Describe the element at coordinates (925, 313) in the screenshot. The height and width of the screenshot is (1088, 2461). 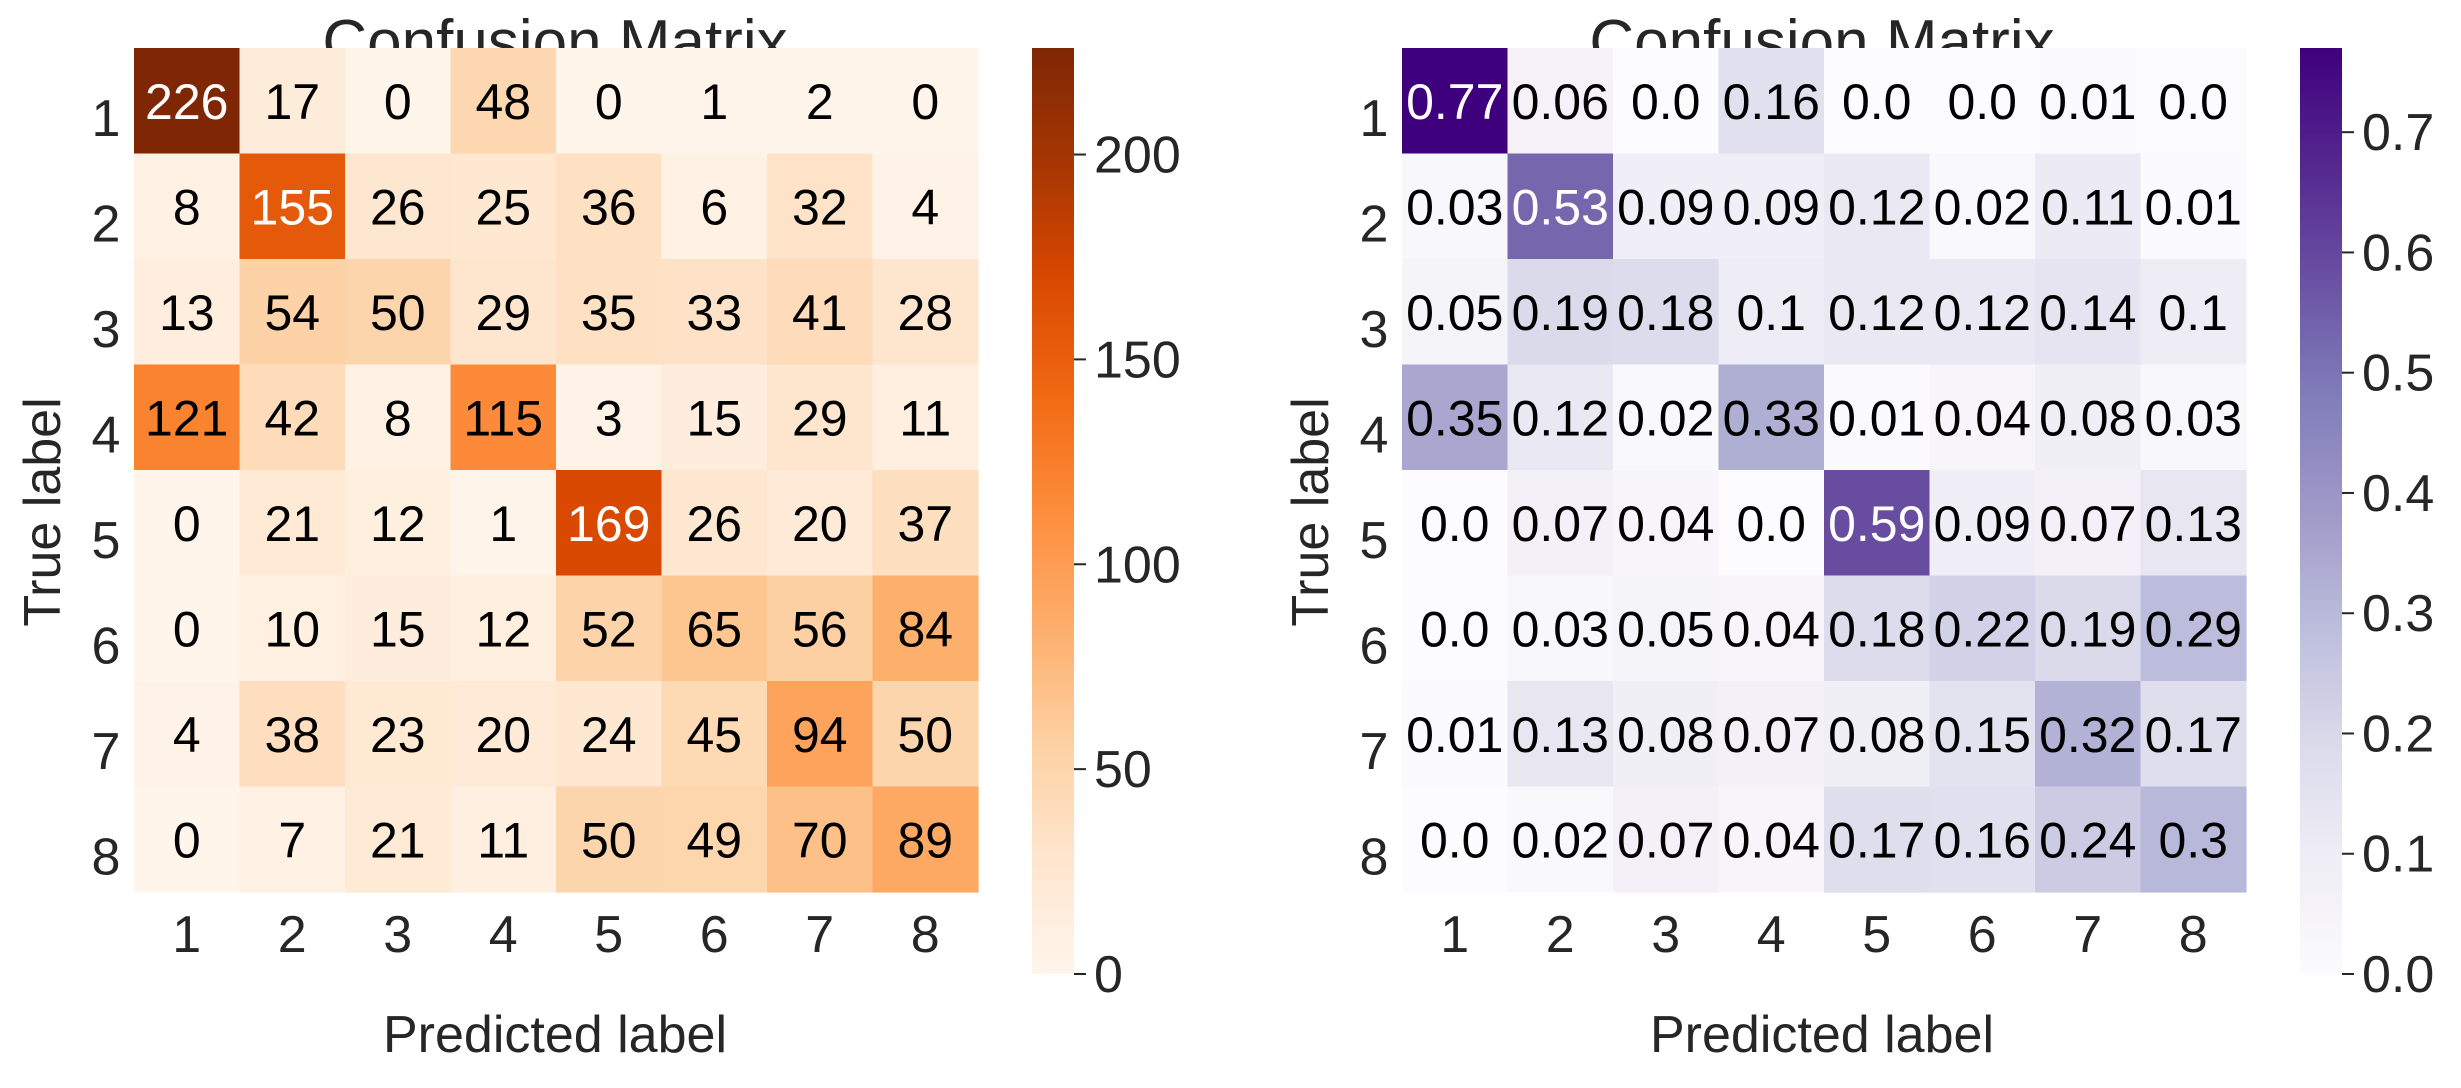
I see `cell-value-label: 28` at that location.